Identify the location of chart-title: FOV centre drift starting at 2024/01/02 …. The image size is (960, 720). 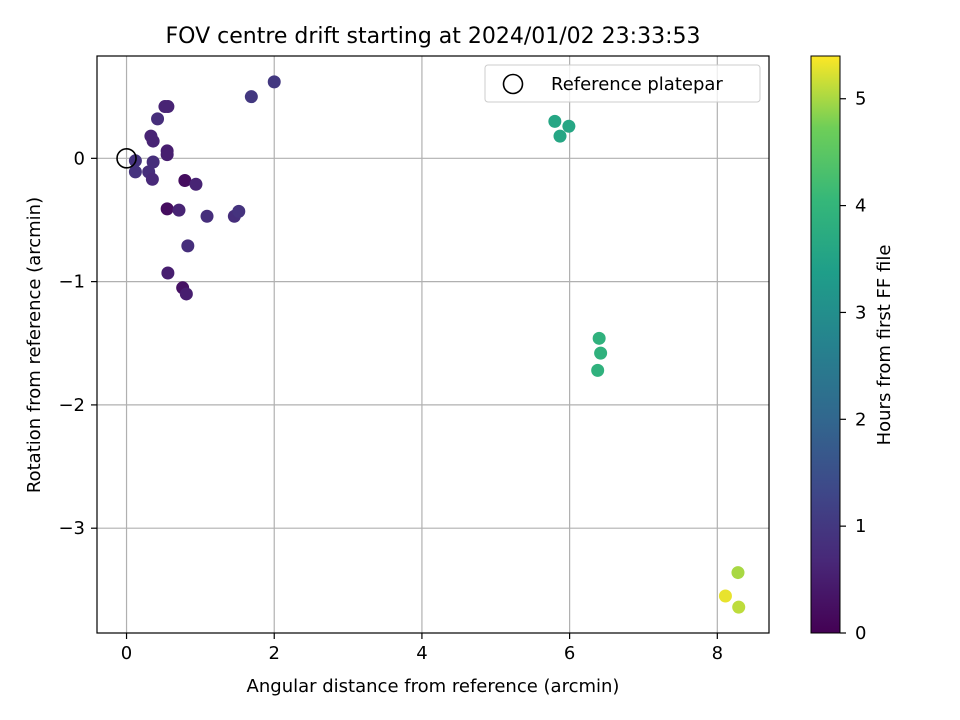
(433, 36).